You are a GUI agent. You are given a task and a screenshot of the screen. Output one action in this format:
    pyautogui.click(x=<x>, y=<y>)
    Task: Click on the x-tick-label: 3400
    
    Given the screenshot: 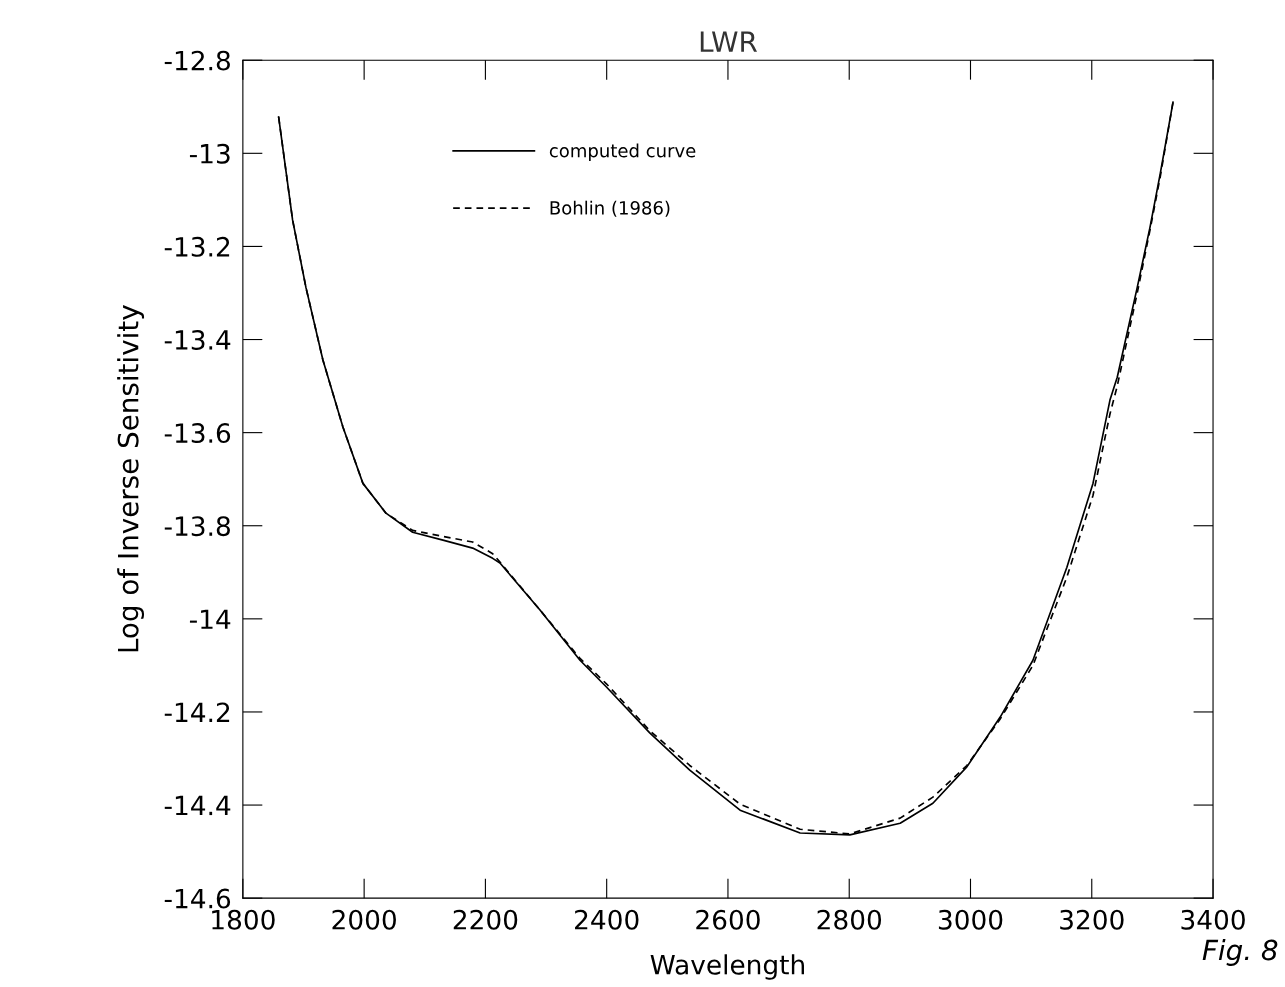 What is the action you would take?
    pyautogui.click(x=1213, y=919)
    